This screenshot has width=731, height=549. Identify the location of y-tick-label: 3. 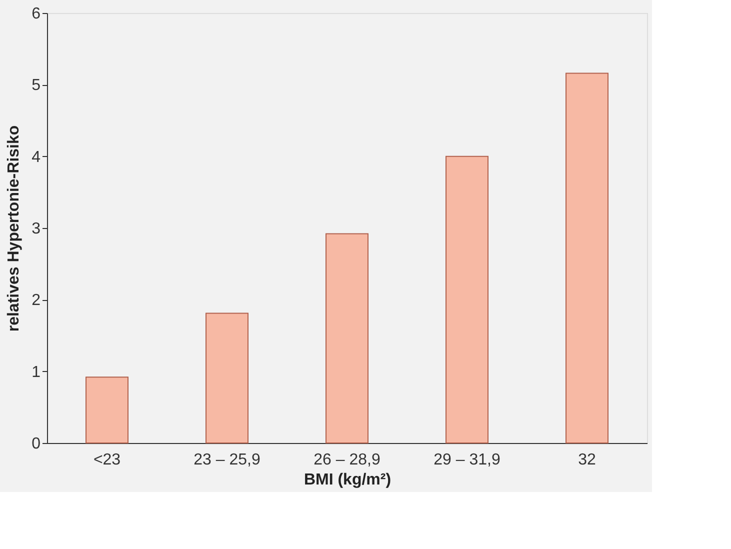
(36, 229).